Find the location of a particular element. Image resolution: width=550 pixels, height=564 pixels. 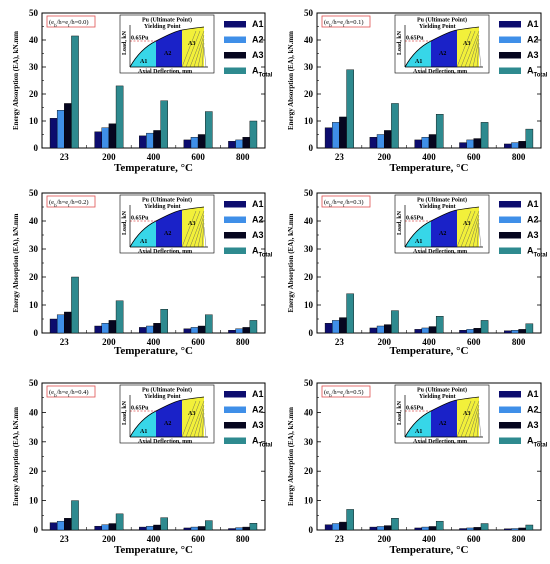

condition-label: (eb/h=et/h=0.1) is located at coordinates (344, 24).